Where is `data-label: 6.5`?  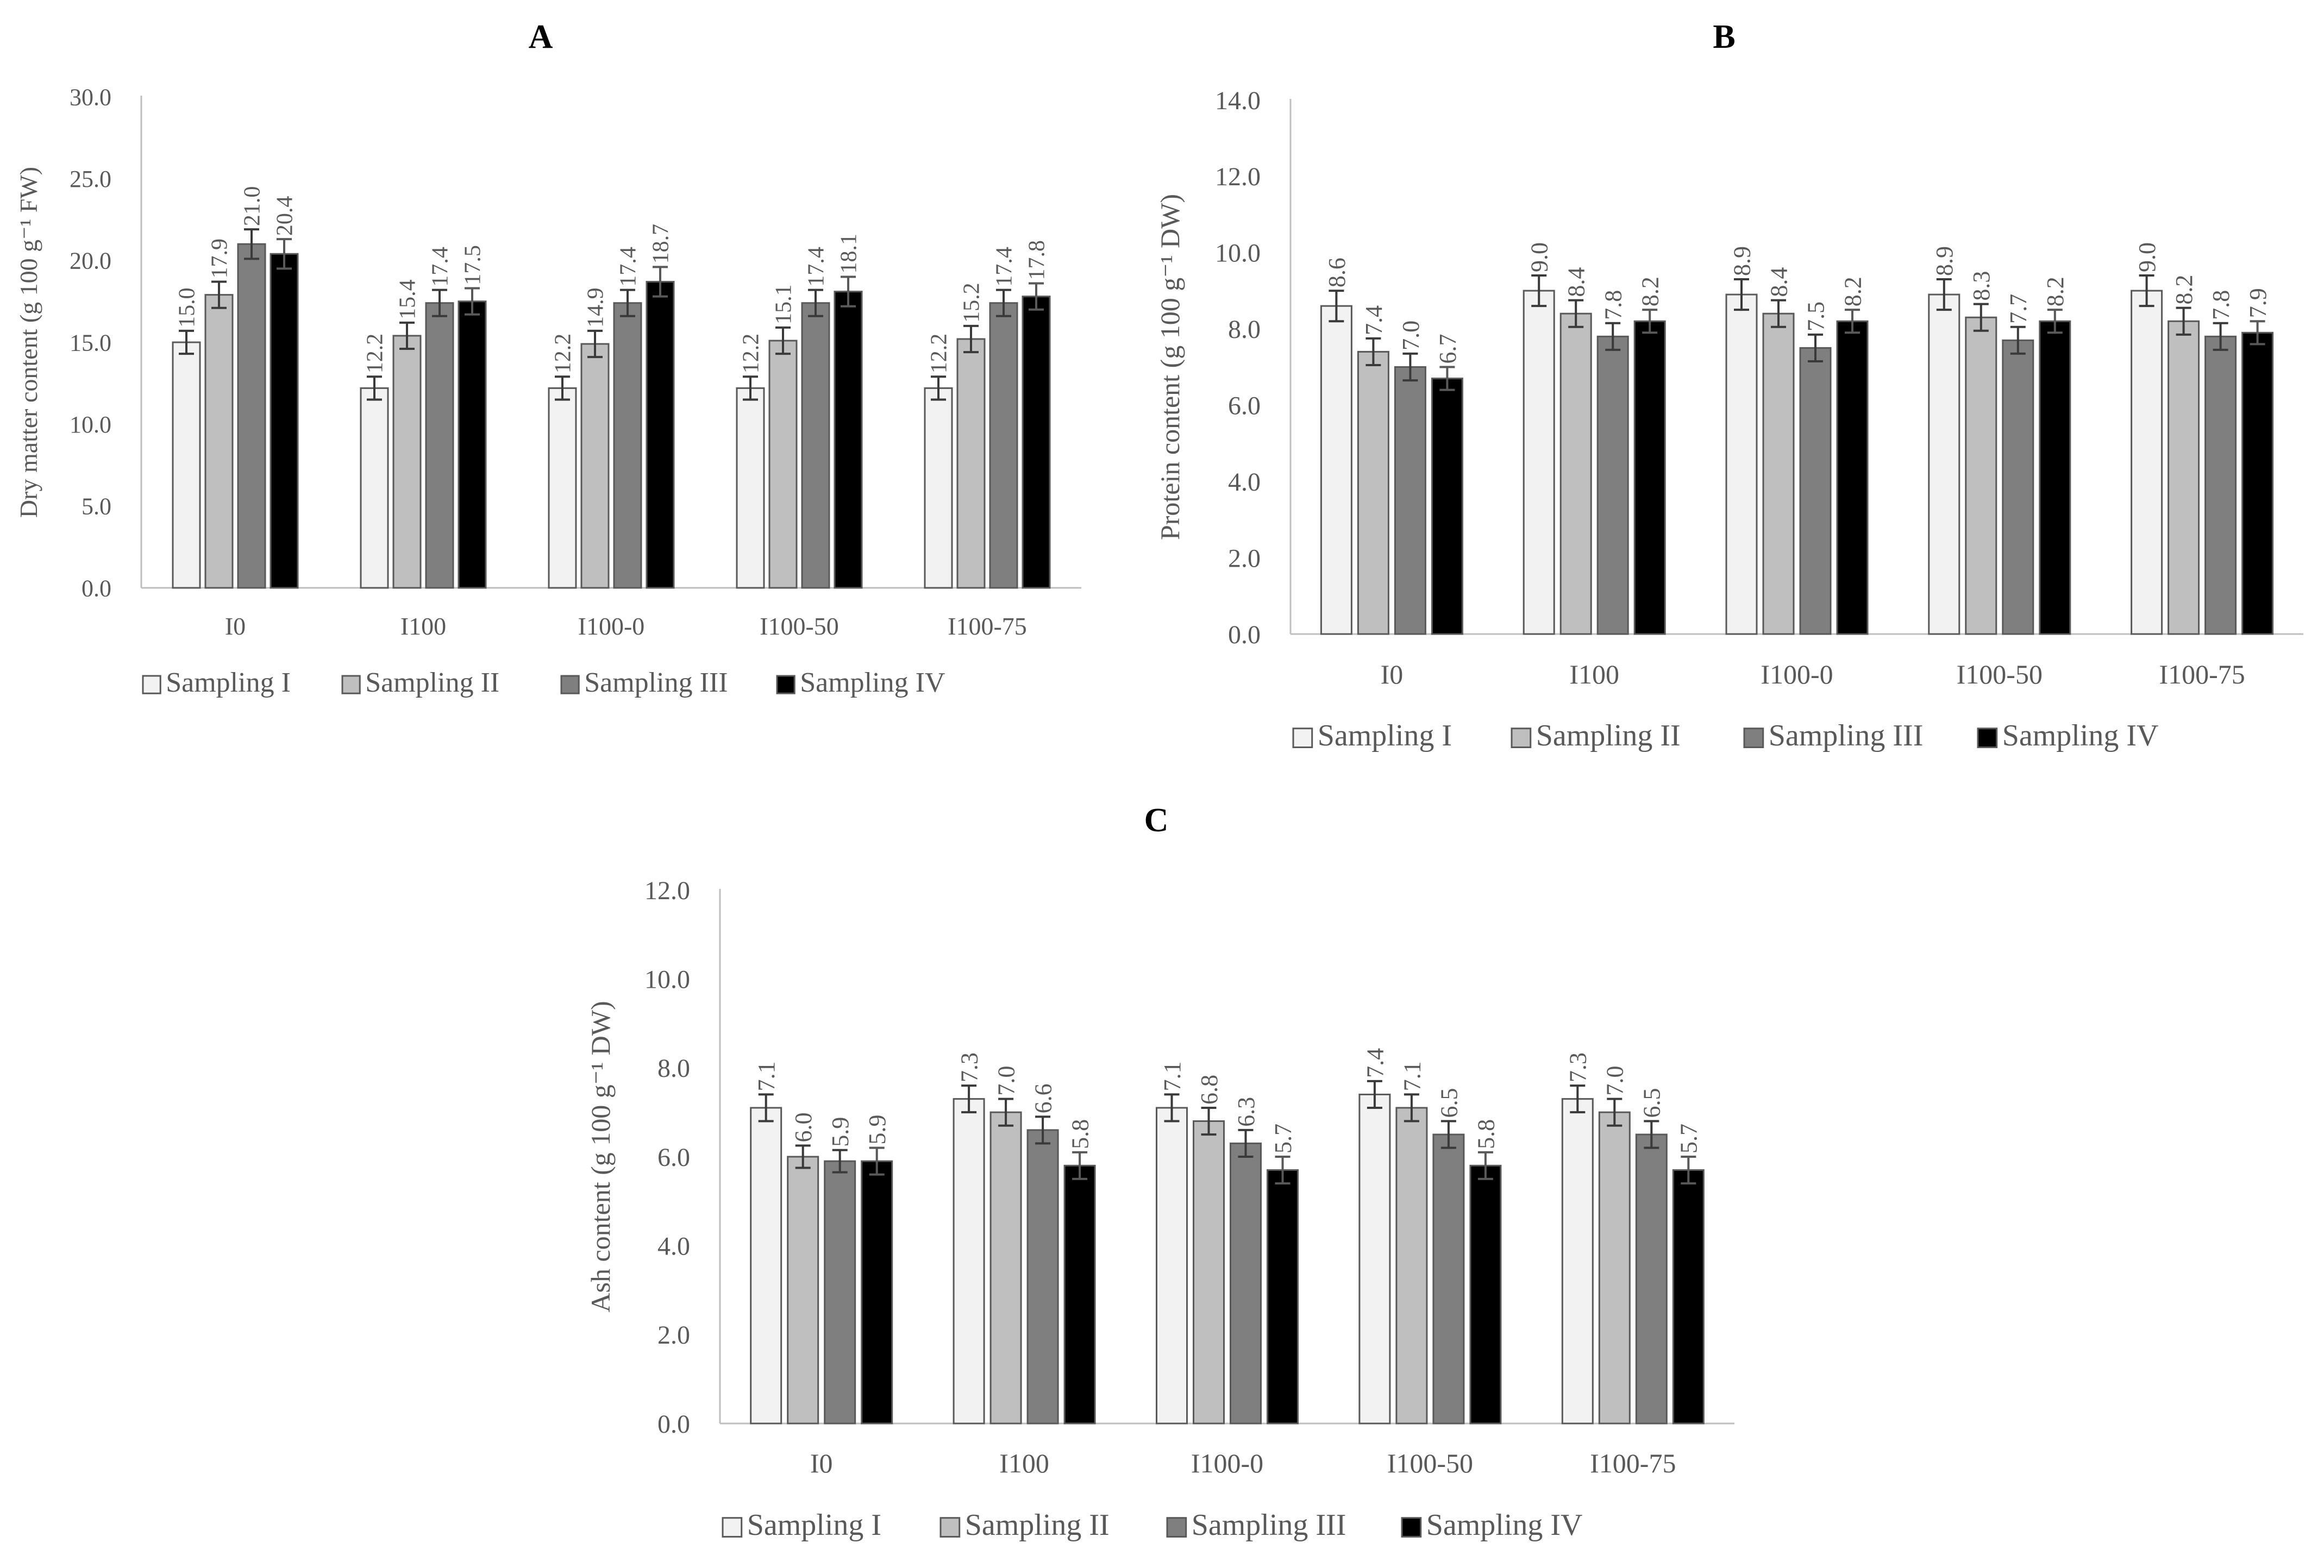 data-label: 6.5 is located at coordinates (1652, 1103).